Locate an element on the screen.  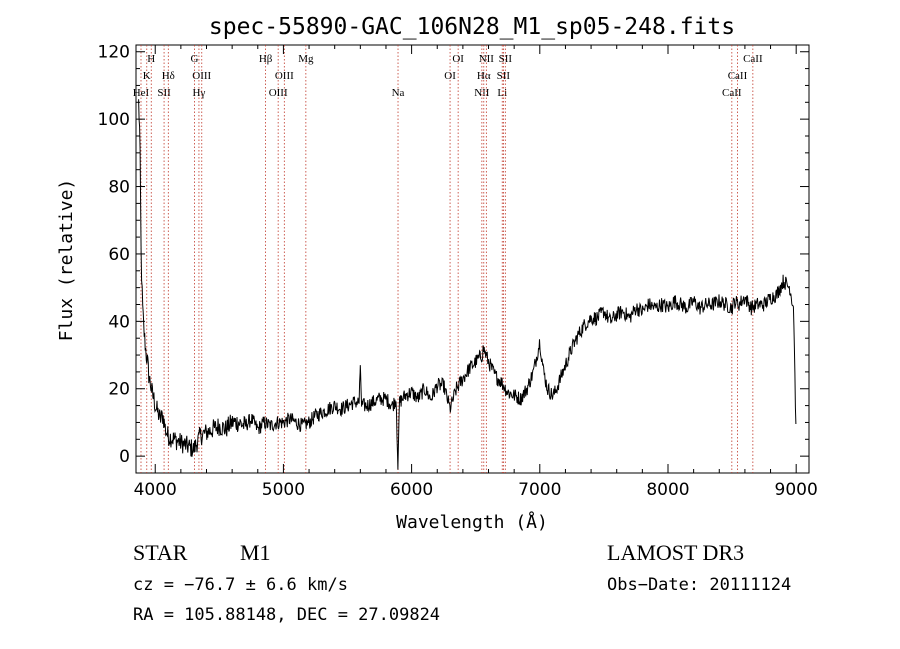
y-tick-label: 120 is located at coordinates (114, 53).